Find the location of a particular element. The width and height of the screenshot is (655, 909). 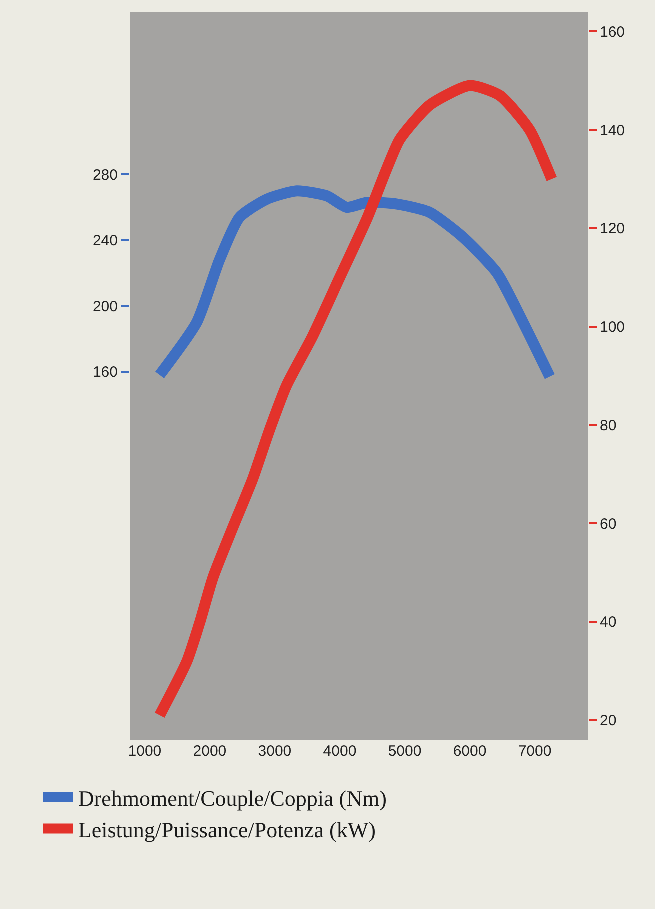

y2-tick-label: 60 is located at coordinates (608, 524).